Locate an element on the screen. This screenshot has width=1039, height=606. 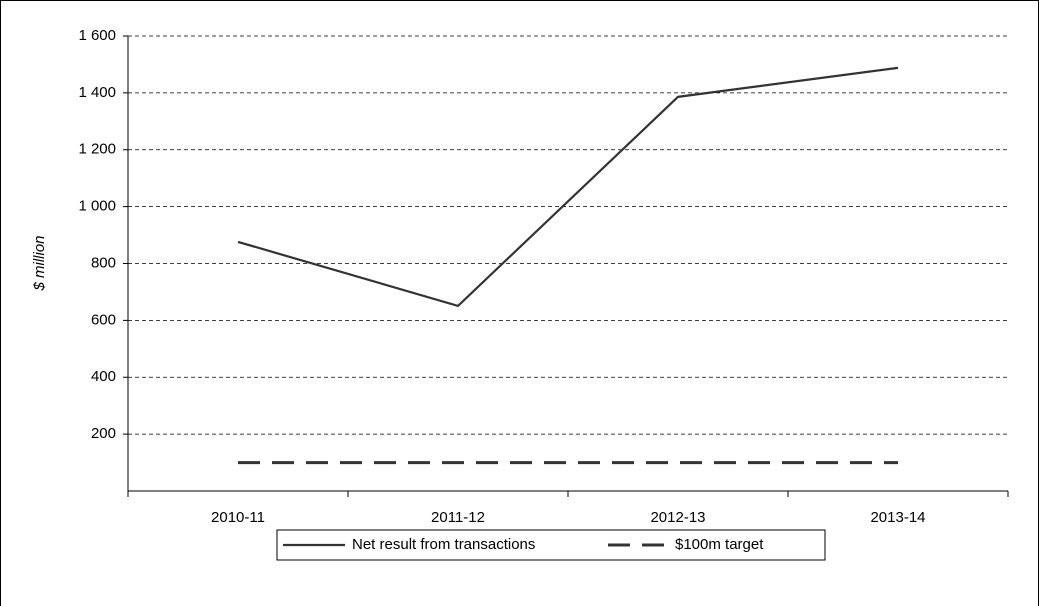
y-tick-label: 600 is located at coordinates (103, 319).